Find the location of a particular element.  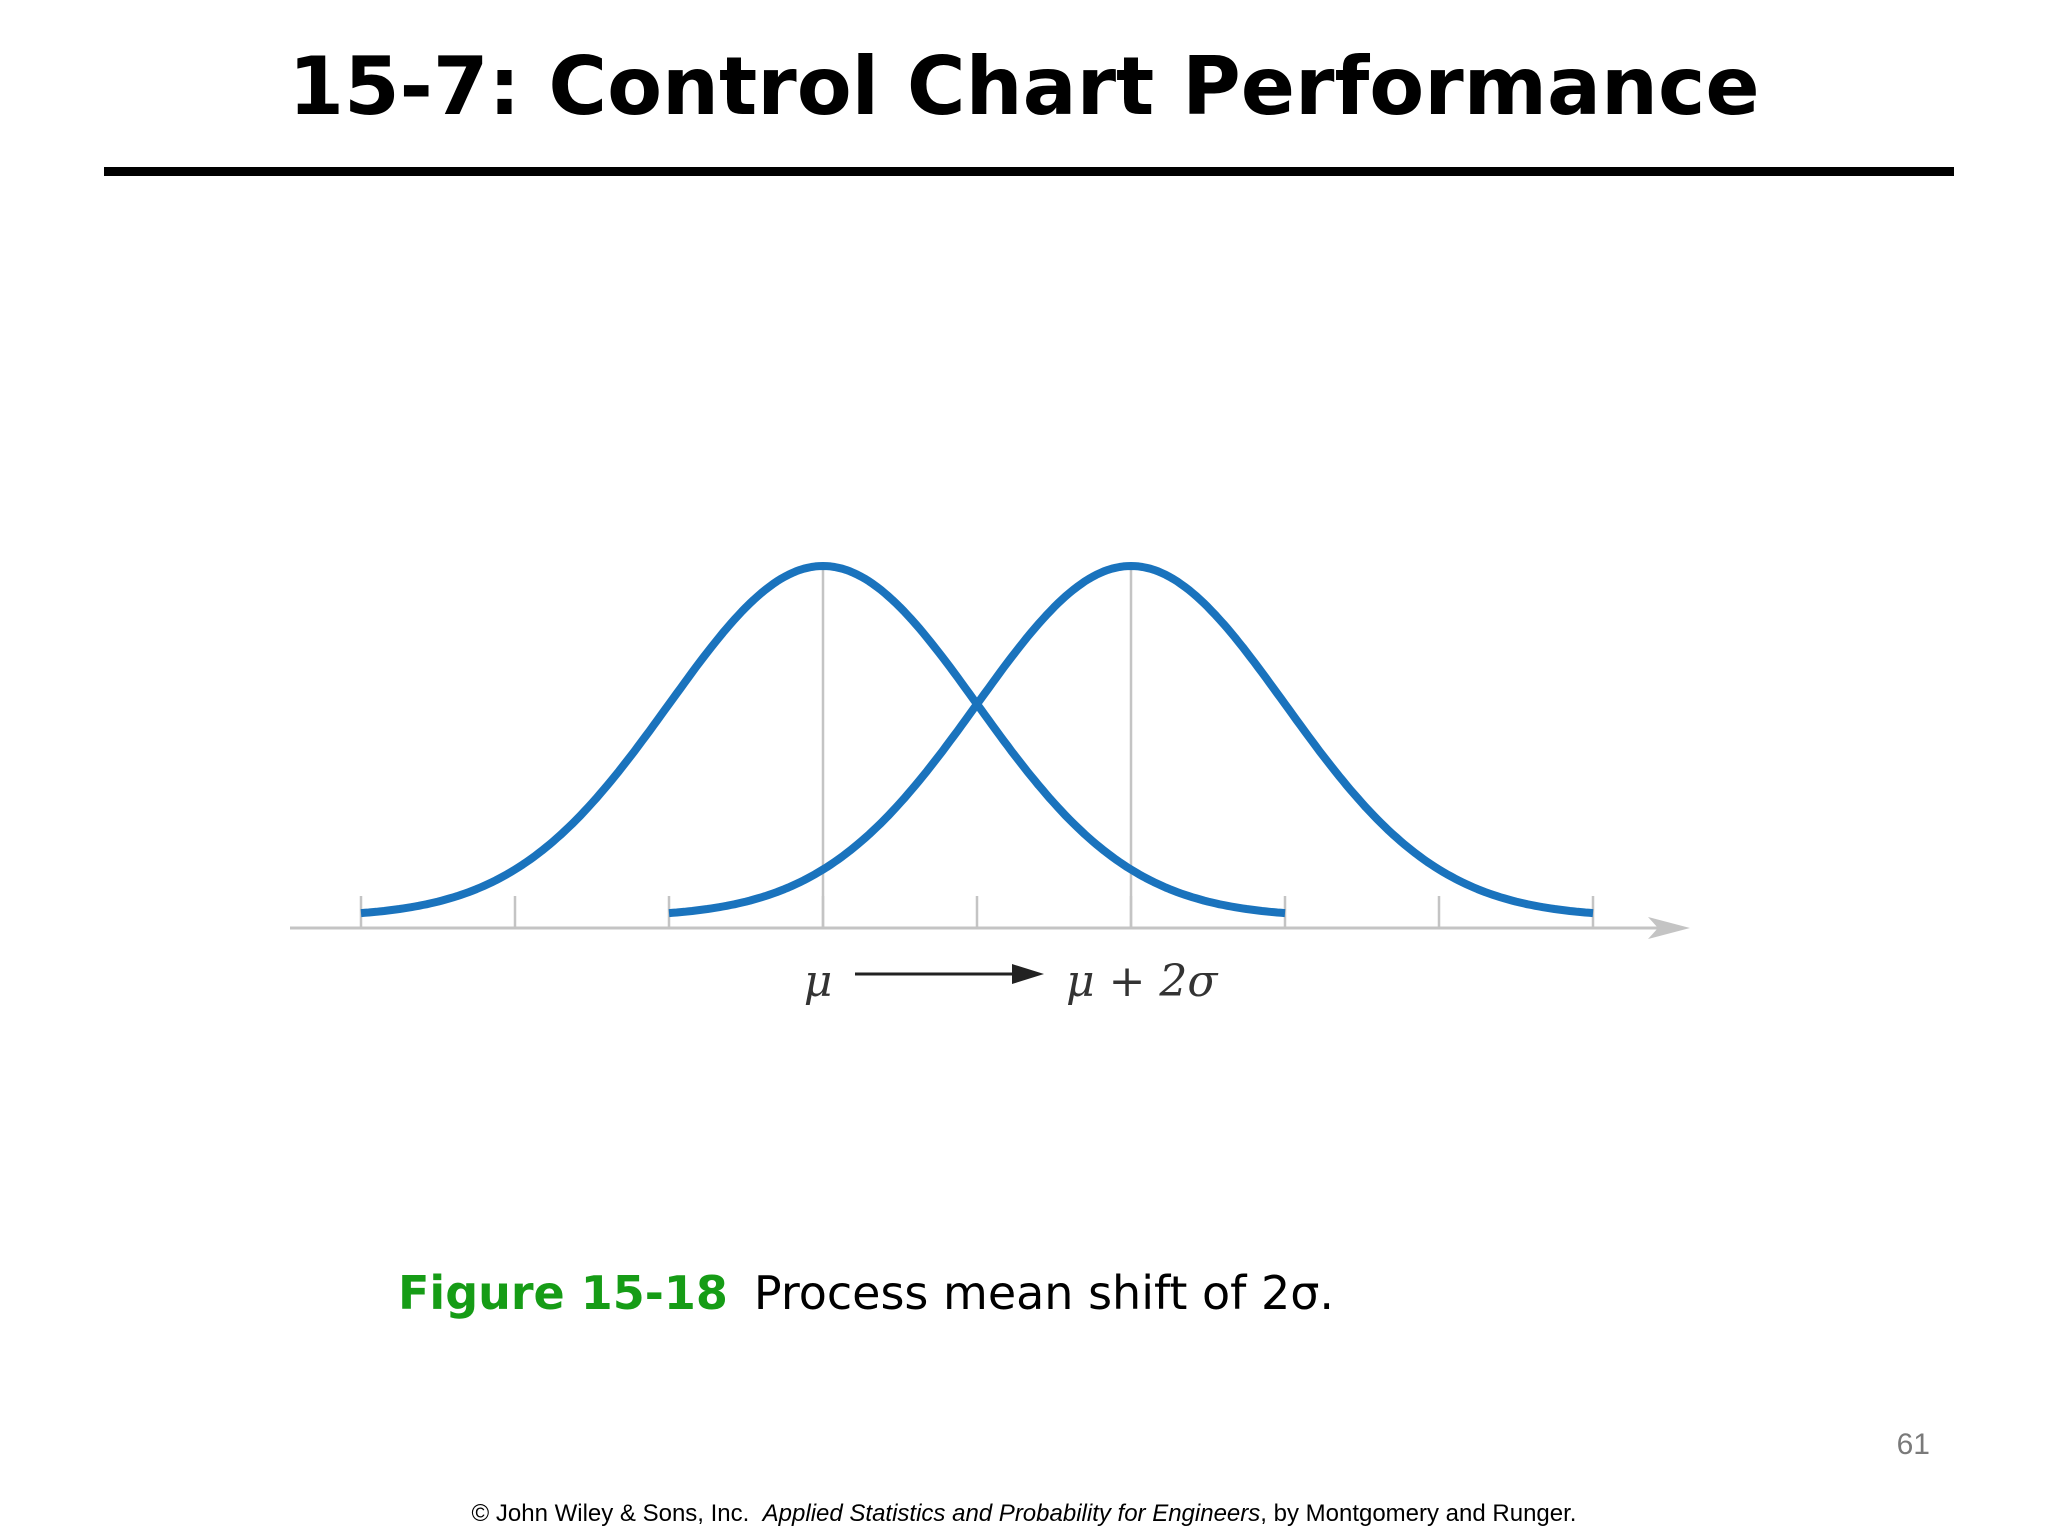

footer-authors: , by Montgomery and Runger. is located at coordinates (1418, 1513).